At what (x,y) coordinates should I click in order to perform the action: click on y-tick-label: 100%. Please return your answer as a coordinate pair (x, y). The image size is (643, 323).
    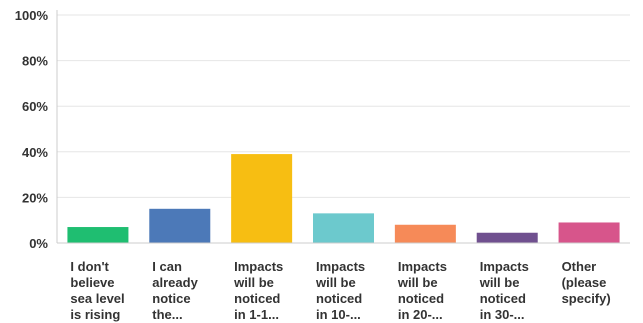
    Looking at the image, I should click on (32, 15).